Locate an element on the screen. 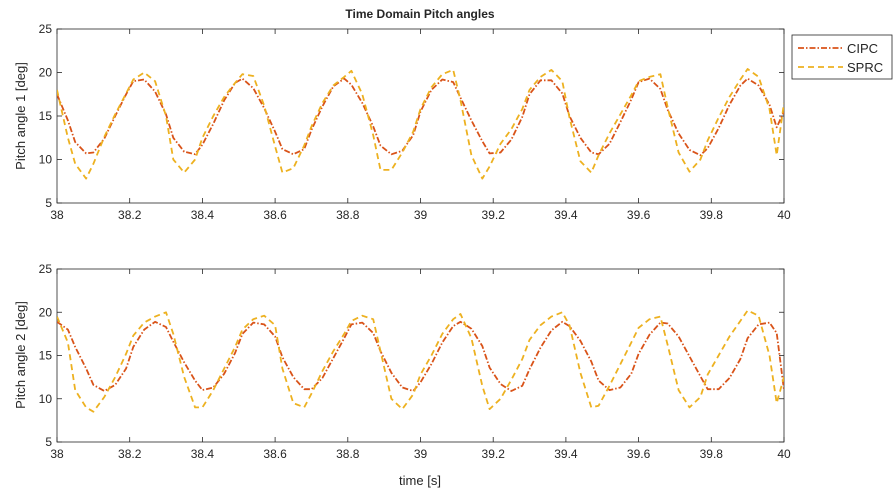 The image size is (896, 492). x-axis-label: time [s] is located at coordinates (420, 480).